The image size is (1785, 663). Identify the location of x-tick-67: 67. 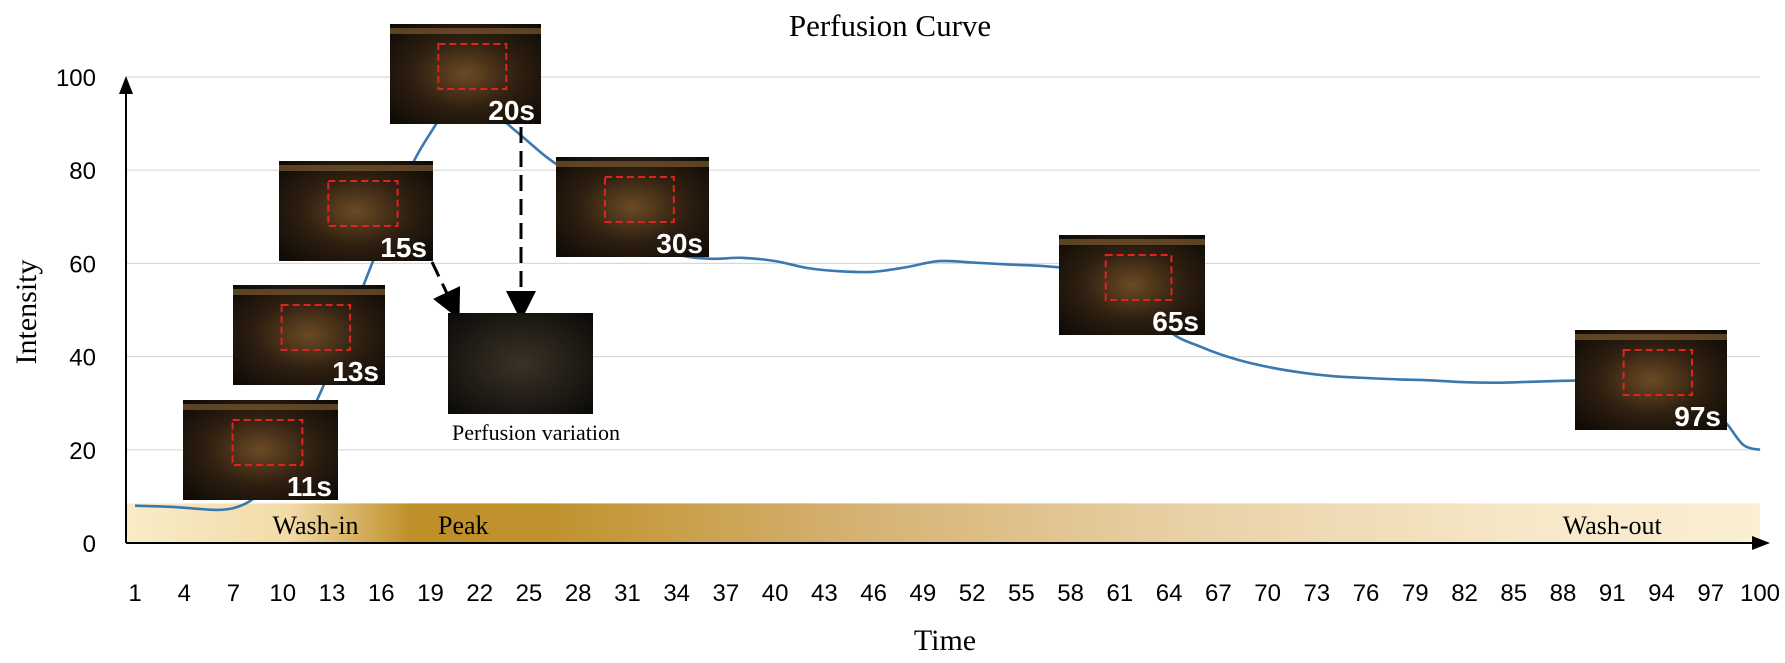
(1218, 593).